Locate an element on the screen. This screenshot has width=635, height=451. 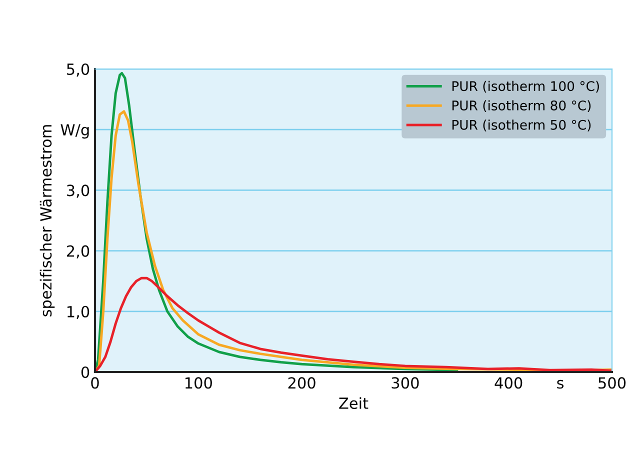
y-tick-label: W/g is located at coordinates (74, 131).